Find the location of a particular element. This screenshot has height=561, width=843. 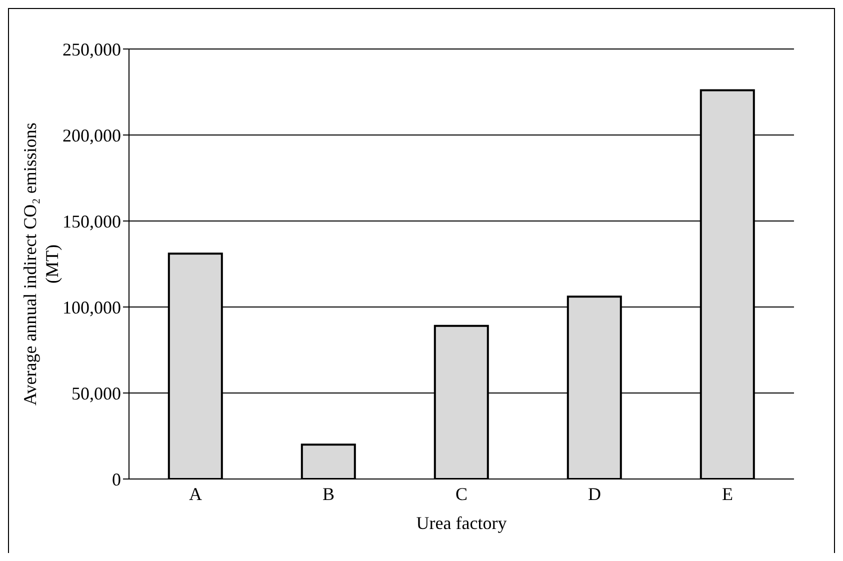

y-tick-label: 250,000 is located at coordinates (91, 49).